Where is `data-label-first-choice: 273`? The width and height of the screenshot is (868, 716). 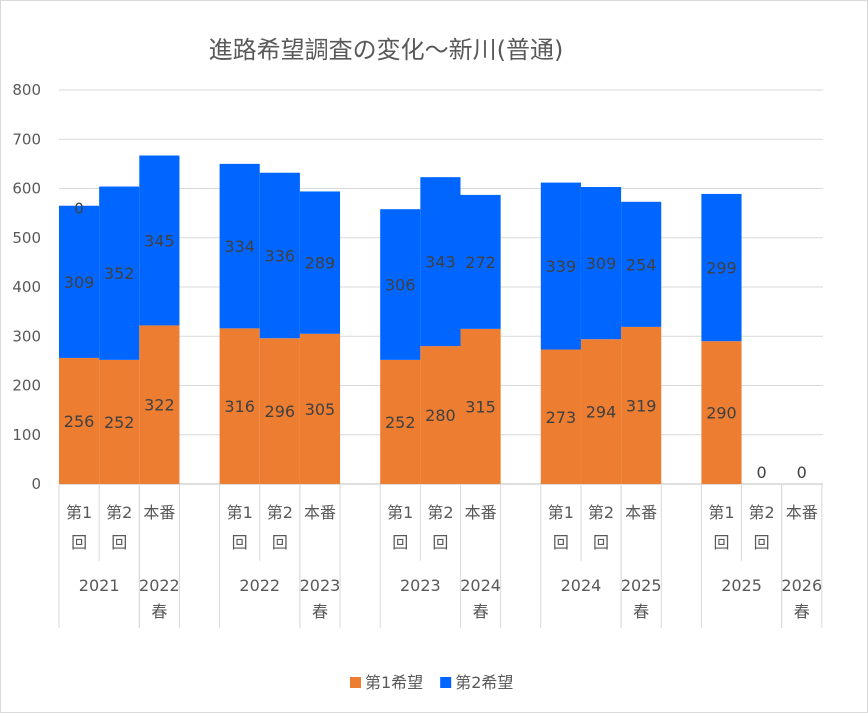
data-label-first-choice: 273 is located at coordinates (561, 417).